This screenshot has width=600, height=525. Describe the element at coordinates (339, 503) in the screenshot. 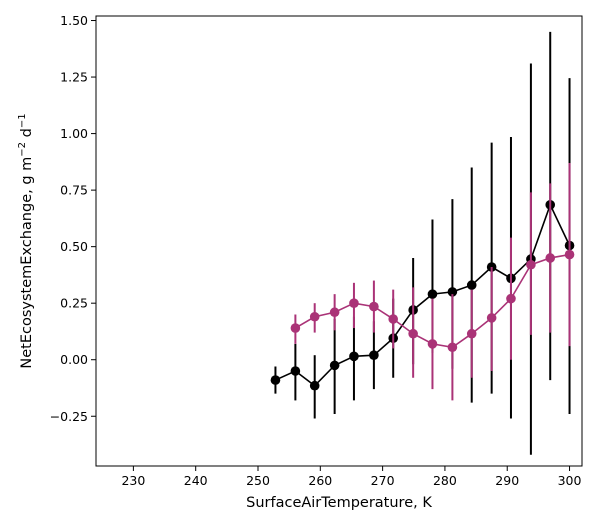

I see `x-axis-label: SurfaceAirTemperature, K` at that location.